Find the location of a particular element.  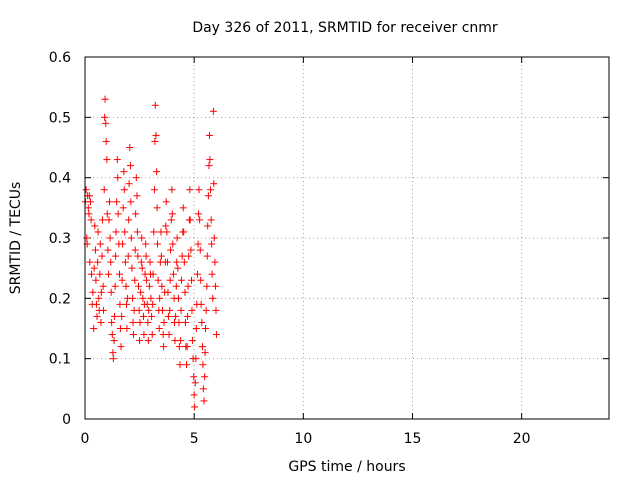

x-tick-label: 15 is located at coordinates (413, 439).